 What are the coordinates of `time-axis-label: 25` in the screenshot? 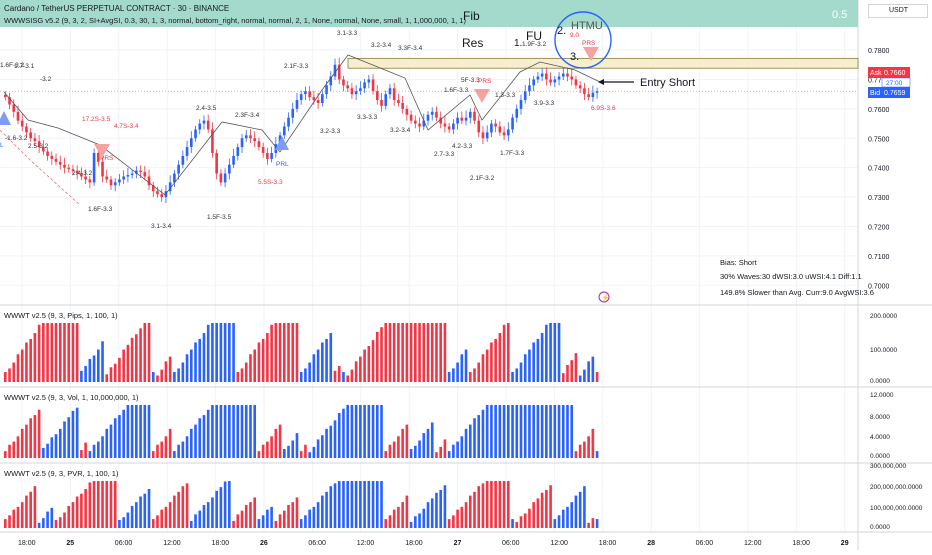 It's located at (70, 543).